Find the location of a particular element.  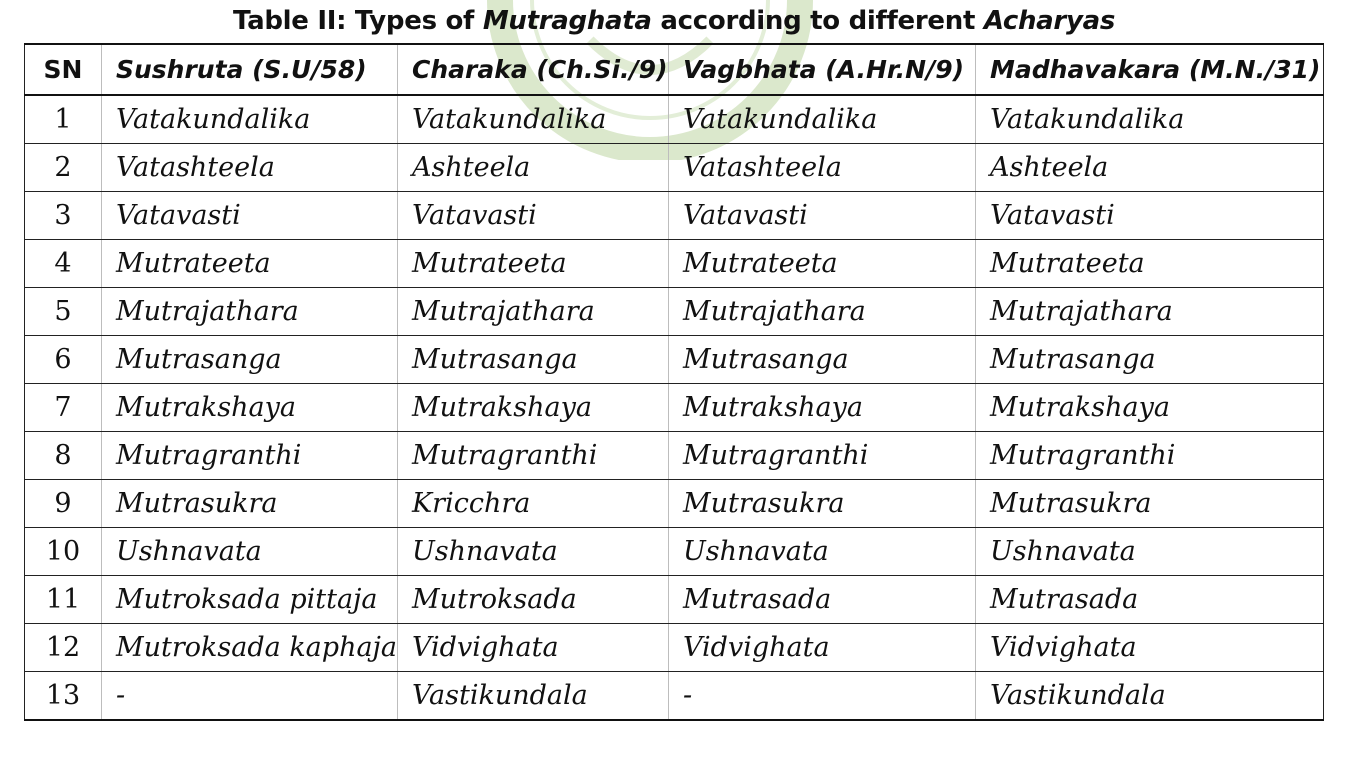

title-part-4: Acharyas is located at coordinates (1049, 21).